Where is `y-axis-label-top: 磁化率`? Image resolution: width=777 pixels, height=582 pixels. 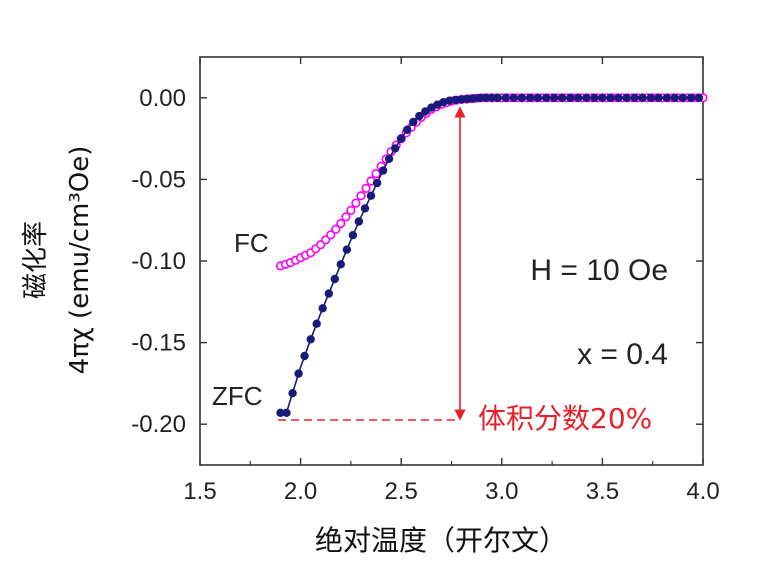
y-axis-label-top: 磁化率 is located at coordinates (36, 260).